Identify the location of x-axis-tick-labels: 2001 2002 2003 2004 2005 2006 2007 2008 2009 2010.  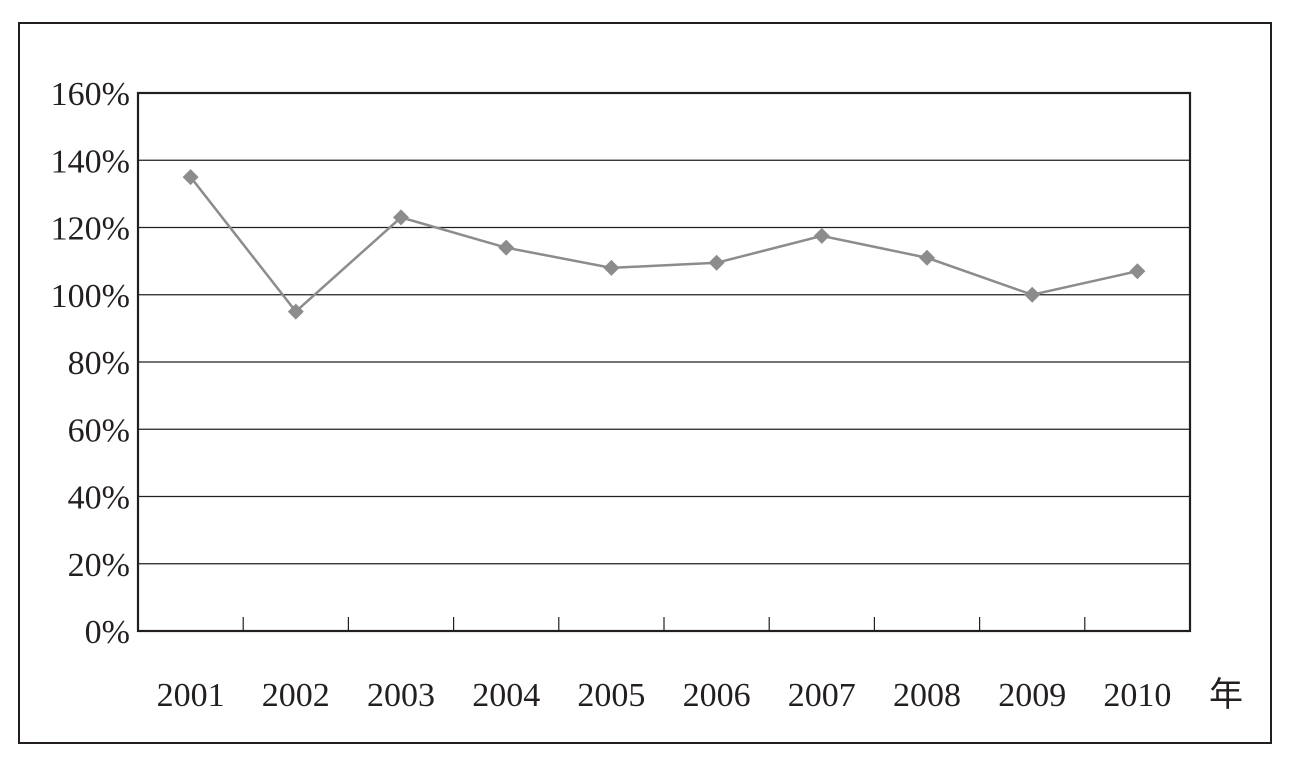
(664, 695).